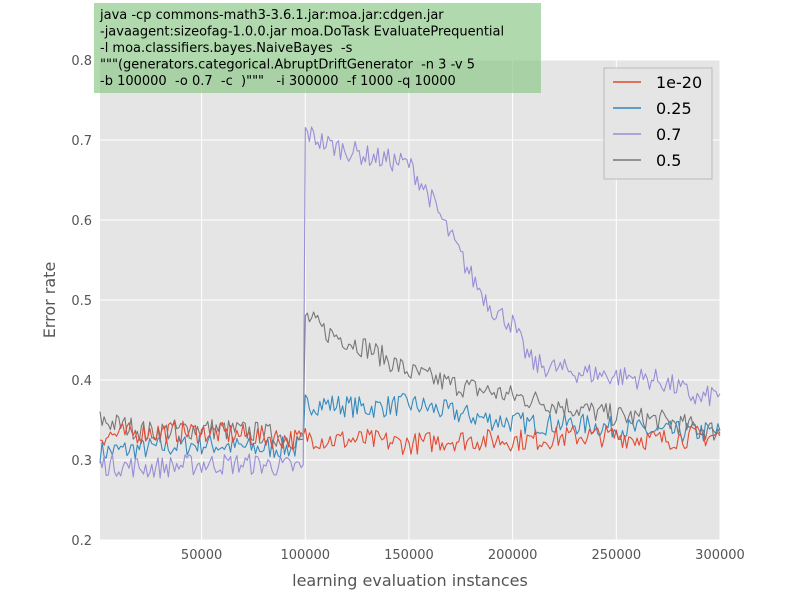 The width and height of the screenshot is (800, 600). Describe the element at coordinates (513, 555) in the screenshot. I see `x-tick-label: 200000` at that location.